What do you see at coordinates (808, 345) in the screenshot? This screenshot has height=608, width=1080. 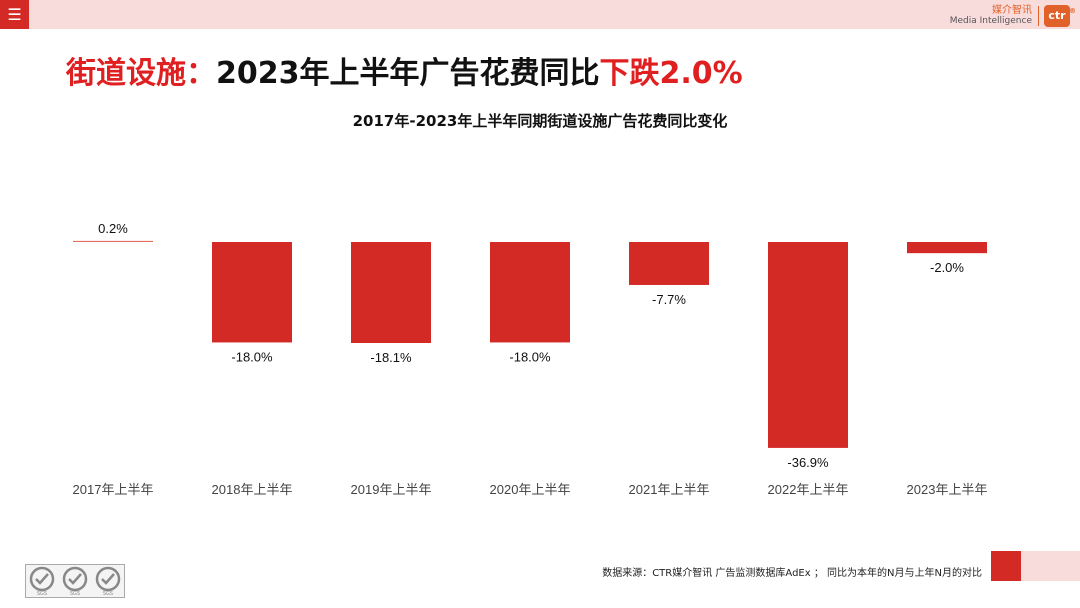 I see `bar-2022年上半年` at bounding box center [808, 345].